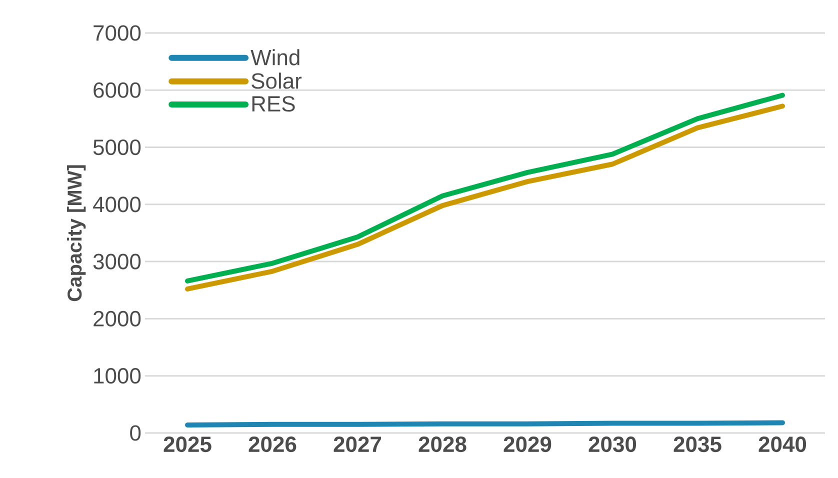  Describe the element at coordinates (275, 57) in the screenshot. I see `legend-label: Wind` at that location.